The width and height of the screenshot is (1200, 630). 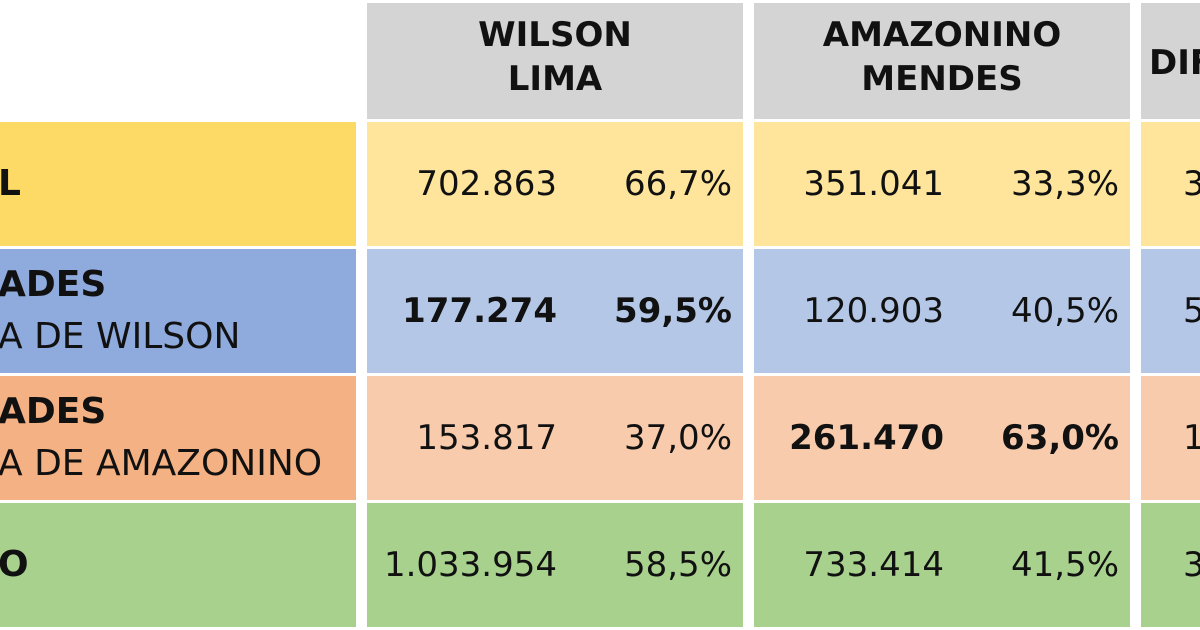 I want to click on percent-value: 40,5%, so click(x=1064, y=311).